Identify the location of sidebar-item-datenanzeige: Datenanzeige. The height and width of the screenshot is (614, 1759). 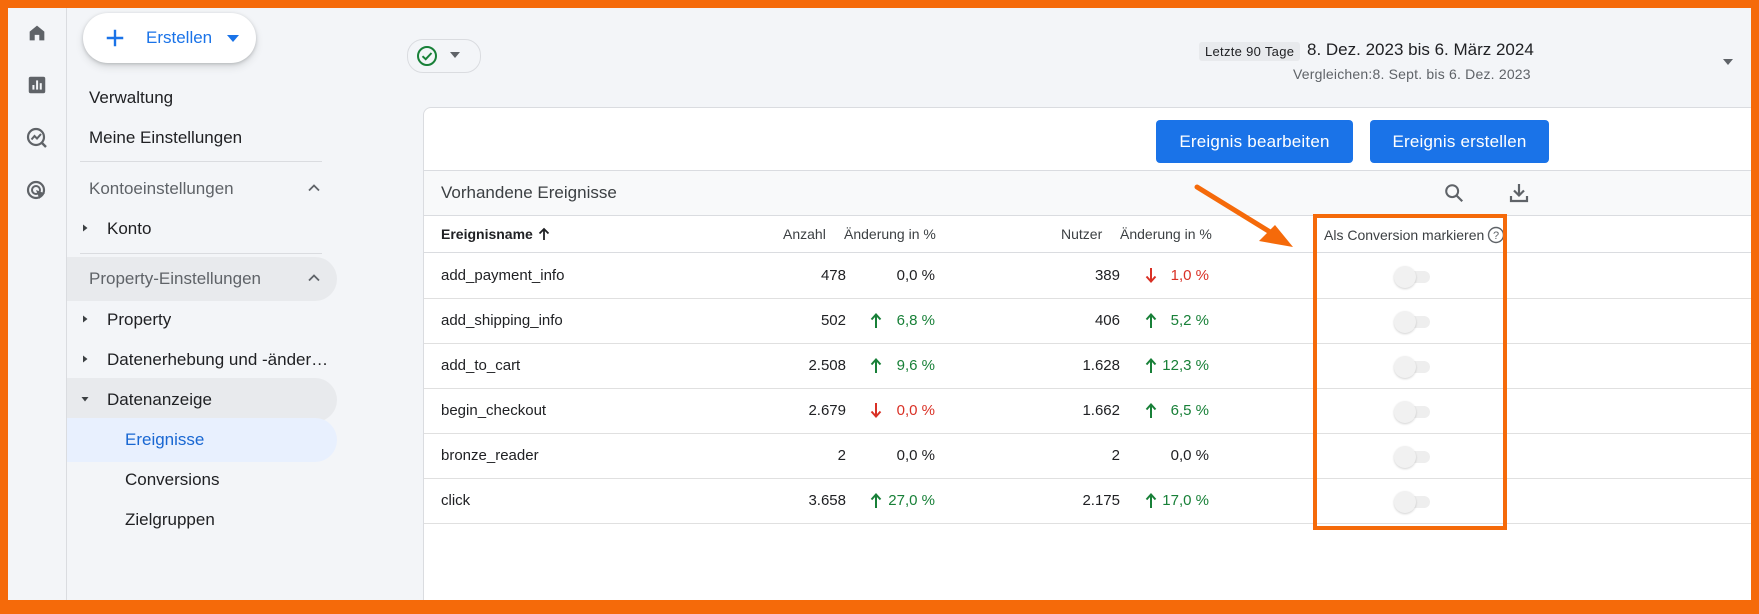
(202, 400).